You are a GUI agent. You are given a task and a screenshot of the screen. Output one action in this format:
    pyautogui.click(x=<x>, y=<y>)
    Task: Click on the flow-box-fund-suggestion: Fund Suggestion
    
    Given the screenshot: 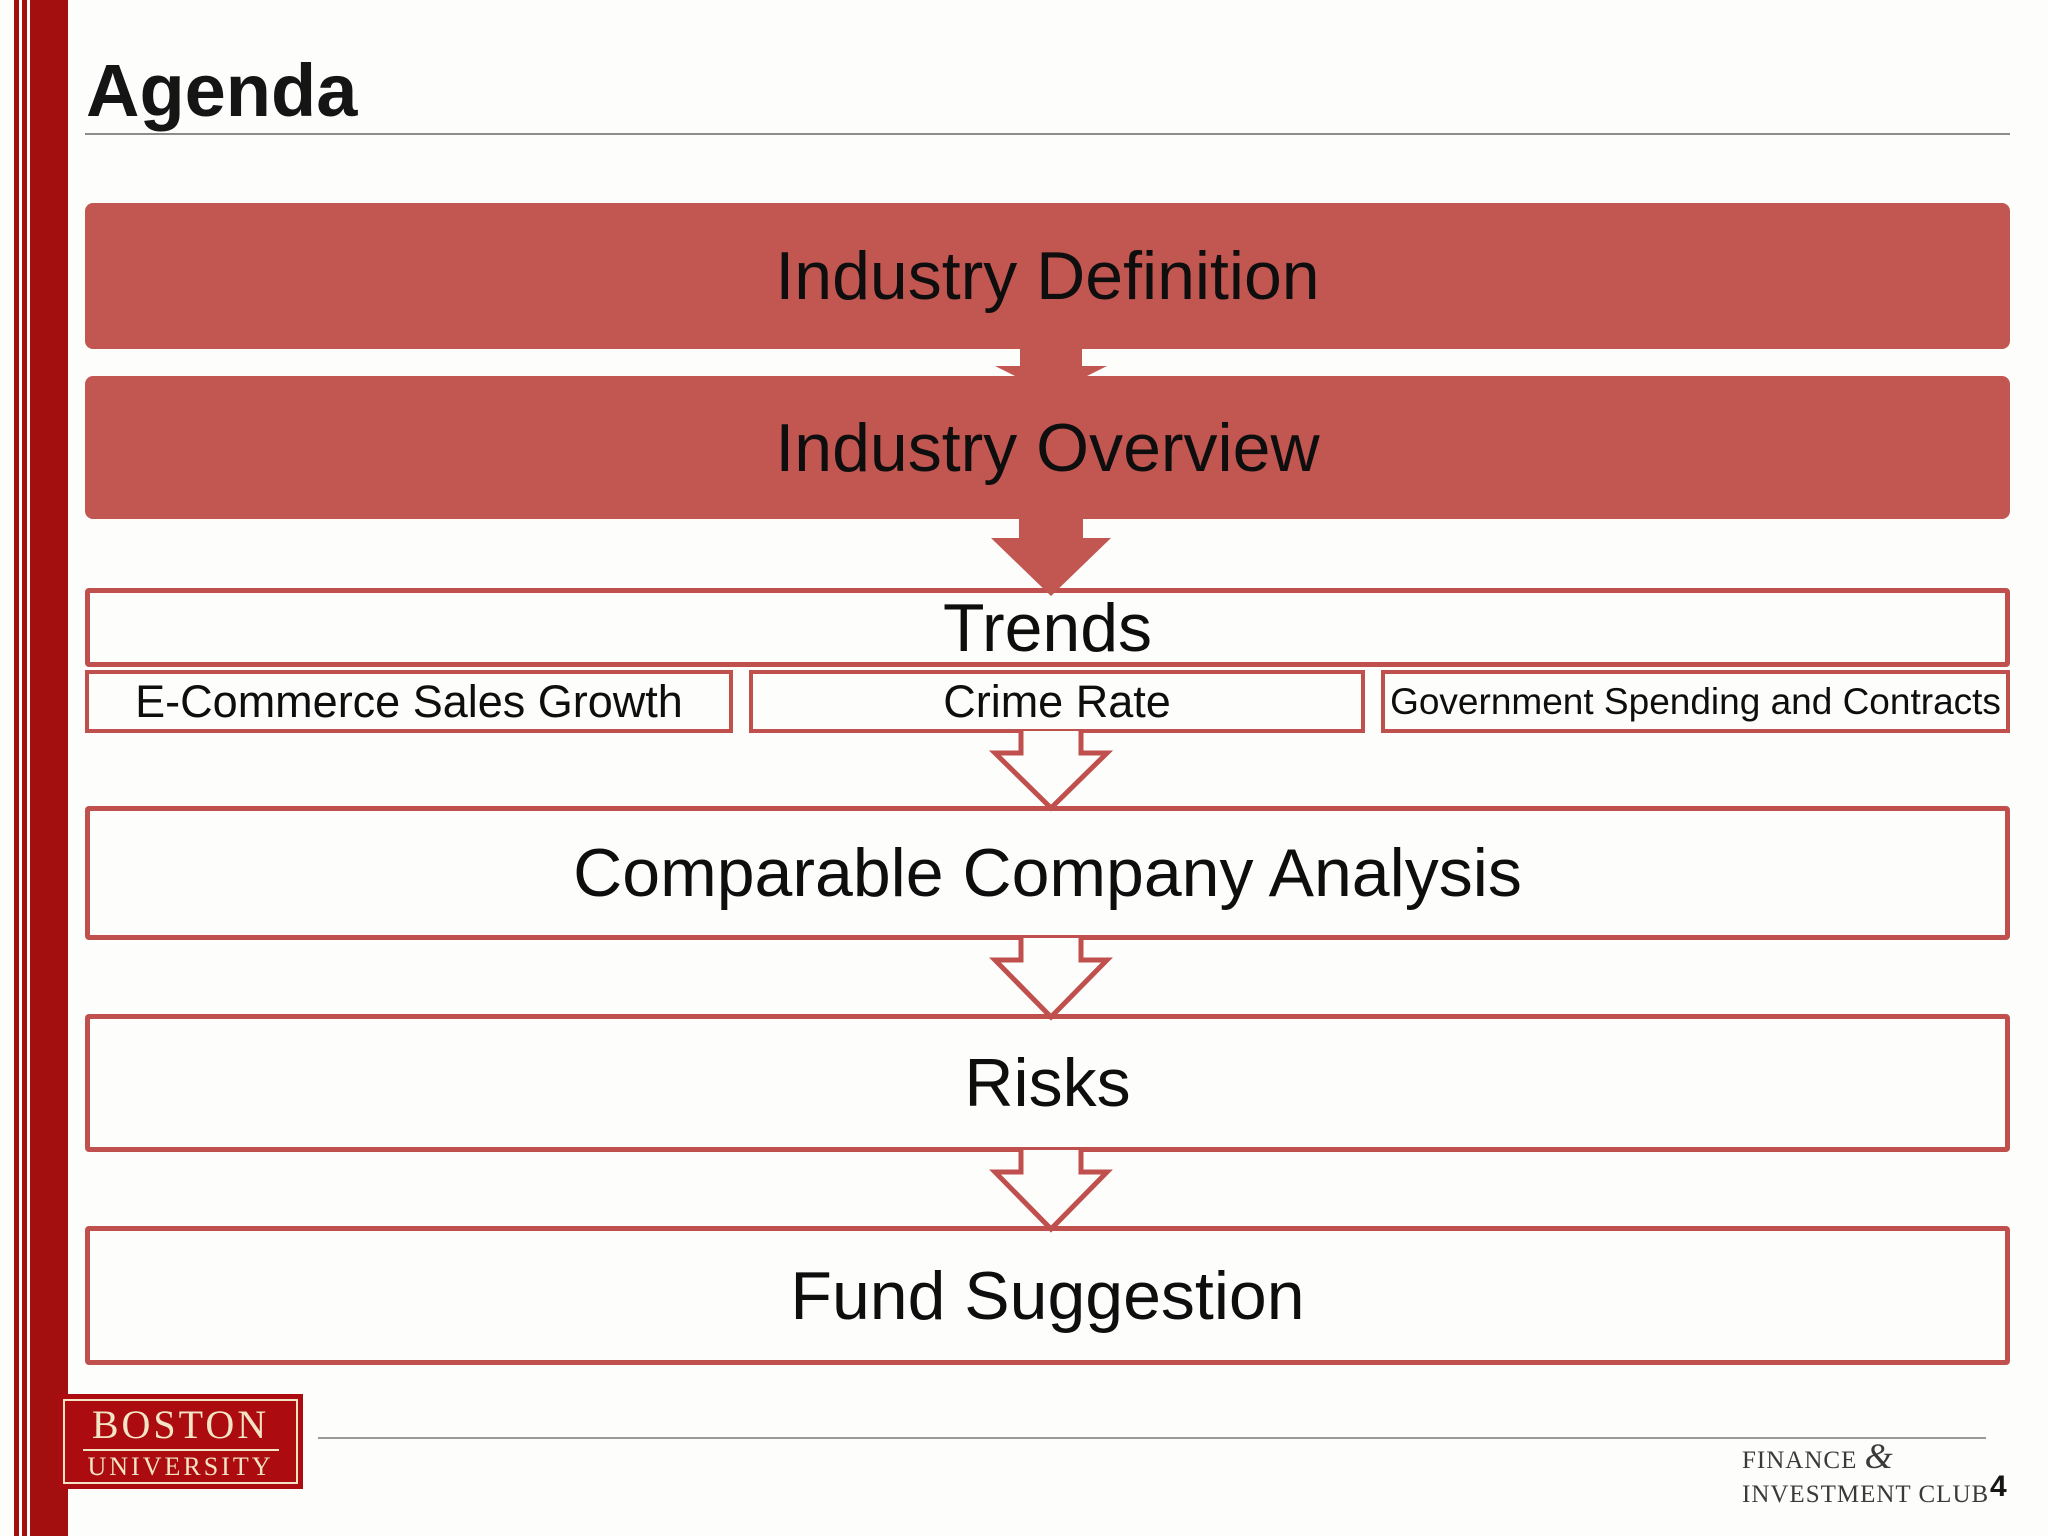 What is the action you would take?
    pyautogui.click(x=1047, y=1295)
    